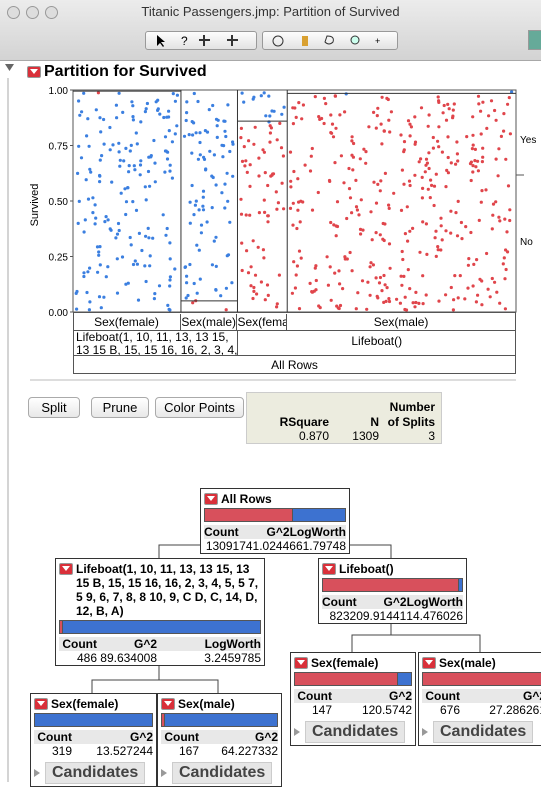  What do you see at coordinates (93, 744) in the screenshot?
I see `stats-table: Count G^2 319 13.527244` at bounding box center [93, 744].